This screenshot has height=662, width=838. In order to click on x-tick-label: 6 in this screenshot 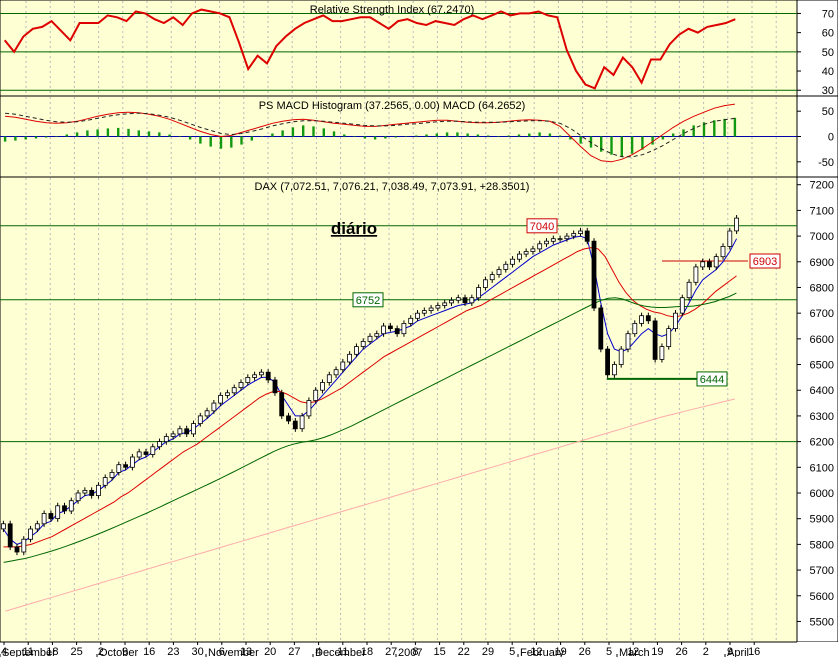, I will do `click(222, 651)`.